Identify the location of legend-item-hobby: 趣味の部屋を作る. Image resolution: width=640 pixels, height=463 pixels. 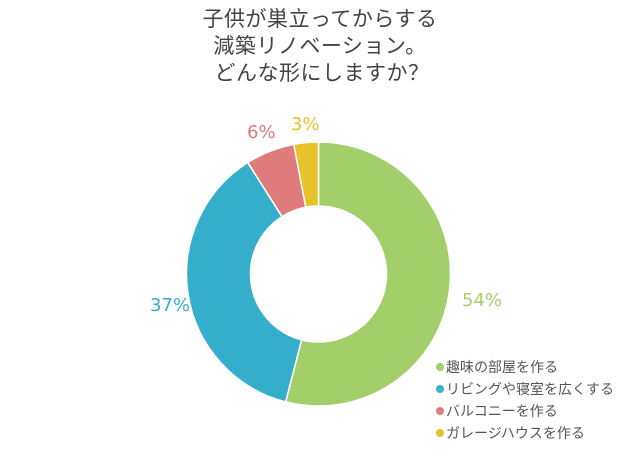
(525, 367).